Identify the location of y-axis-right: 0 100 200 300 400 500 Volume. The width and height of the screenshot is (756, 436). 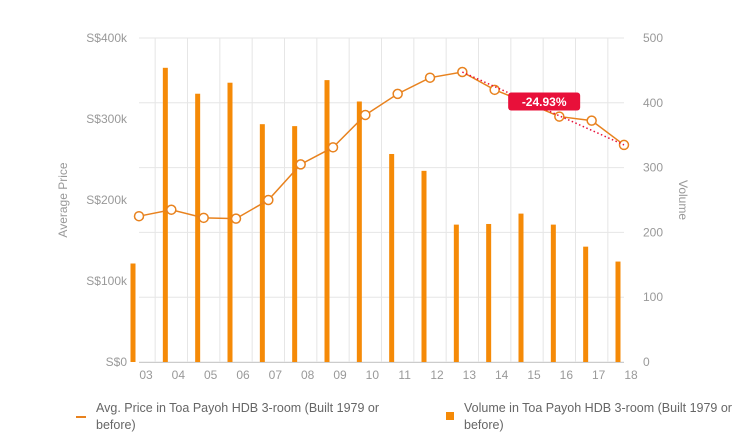
(666, 200).